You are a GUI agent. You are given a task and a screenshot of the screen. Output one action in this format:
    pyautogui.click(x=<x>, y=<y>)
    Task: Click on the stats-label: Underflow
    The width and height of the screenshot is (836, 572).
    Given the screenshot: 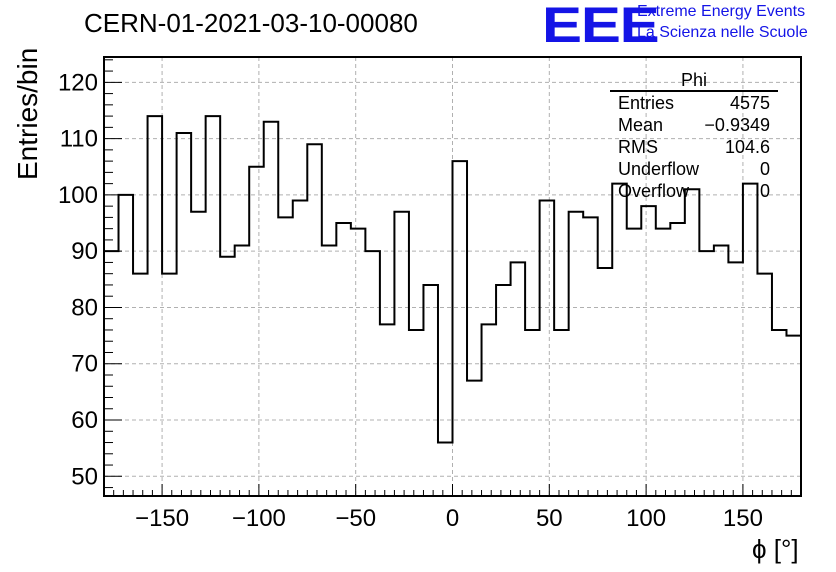 What is the action you would take?
    pyautogui.click(x=659, y=169)
    